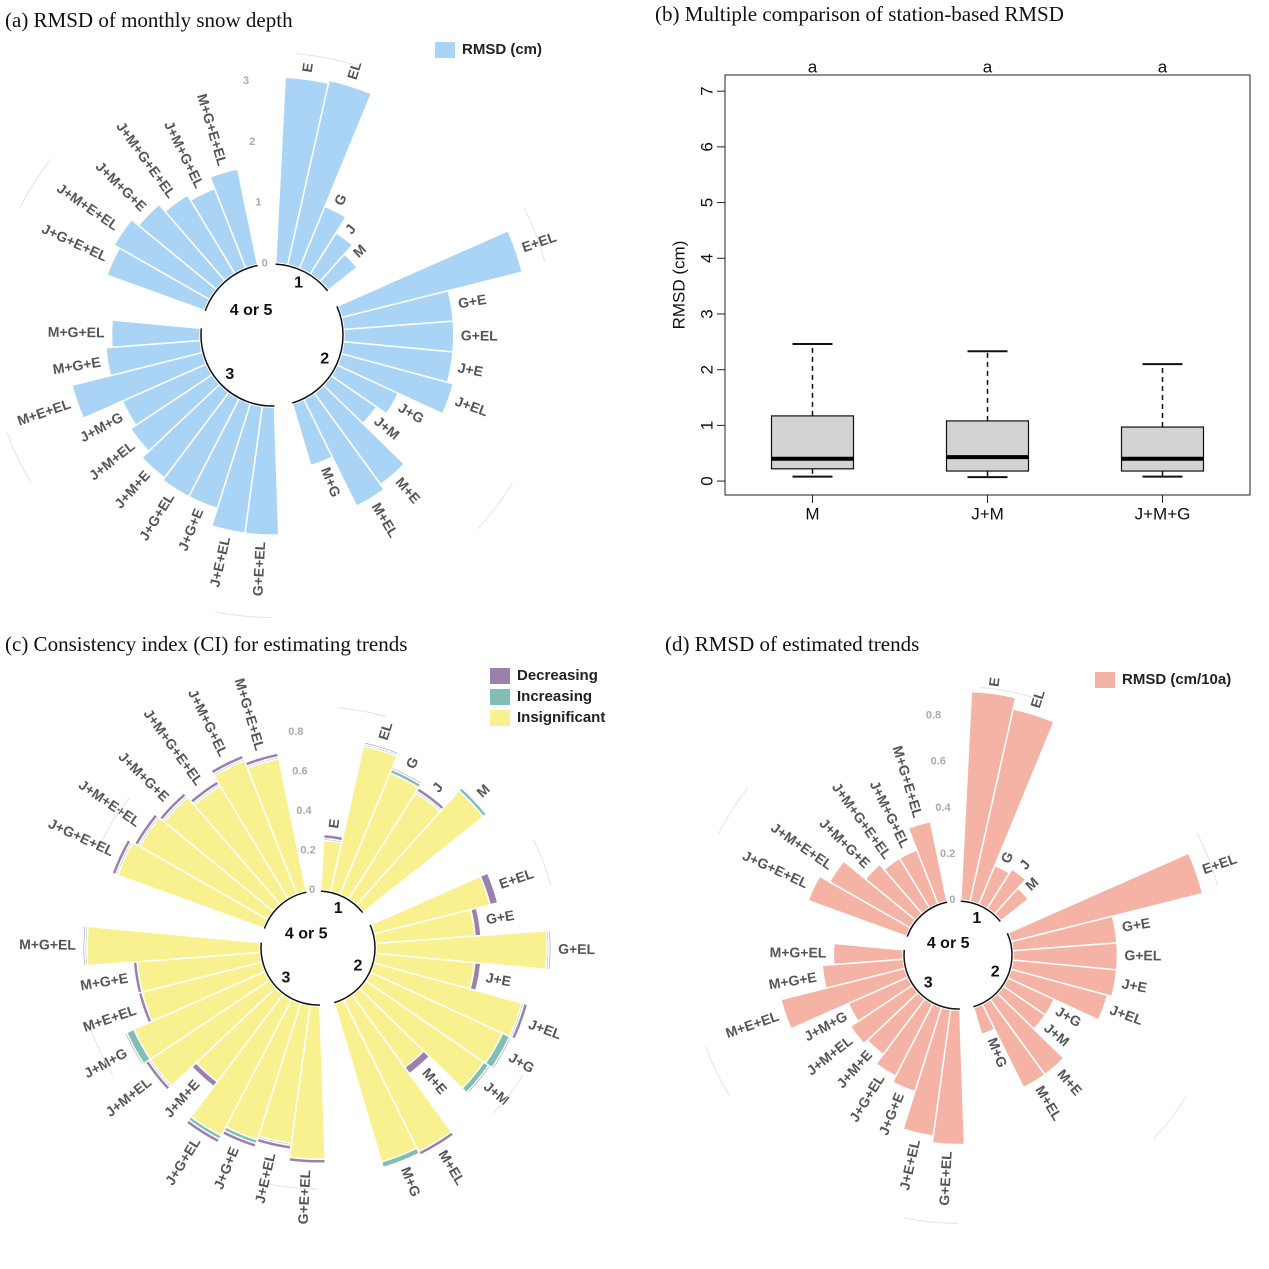 Image resolution: width=1269 pixels, height=1269 pixels. Describe the element at coordinates (219, 562) in the screenshot. I see `category-label: J+E+EL` at that location.